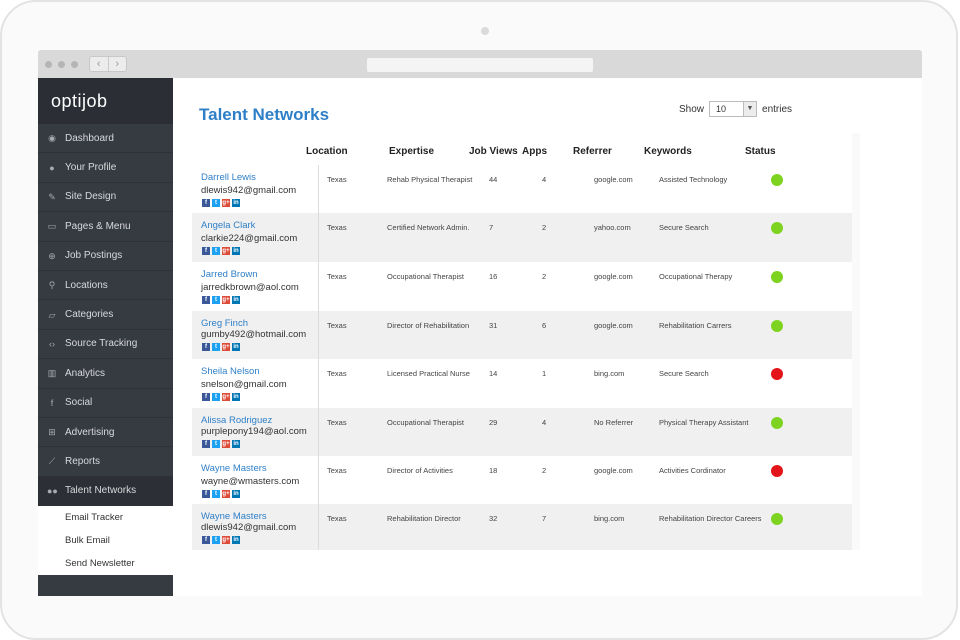 This screenshot has width=960, height=640. What do you see at coordinates (695, 325) in the screenshot?
I see `cell-keywords: Rehabilitation Carrers` at bounding box center [695, 325].